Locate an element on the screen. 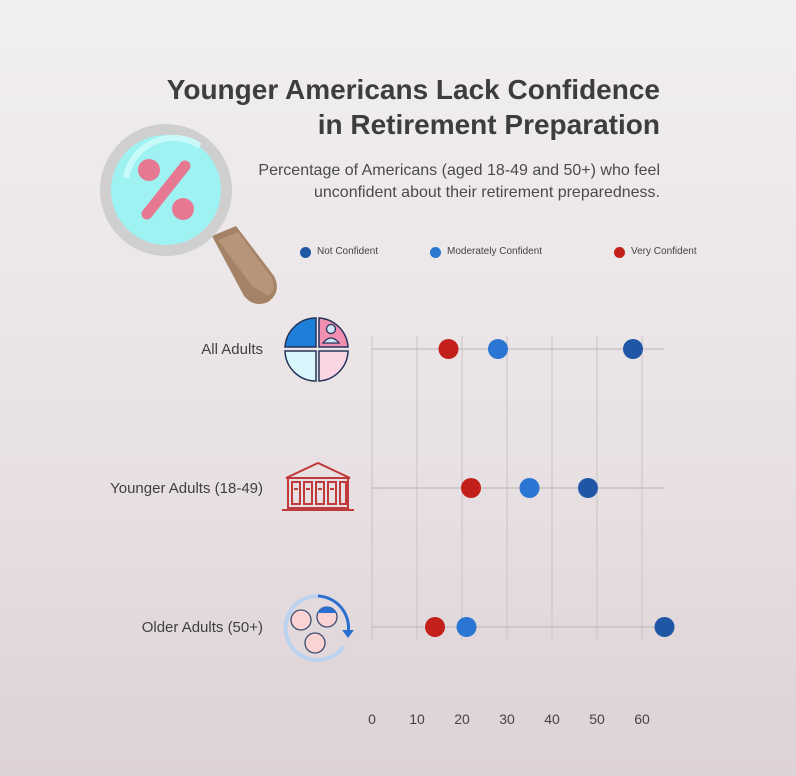  legend-label-very-confident: Very Confident is located at coordinates (664, 251).